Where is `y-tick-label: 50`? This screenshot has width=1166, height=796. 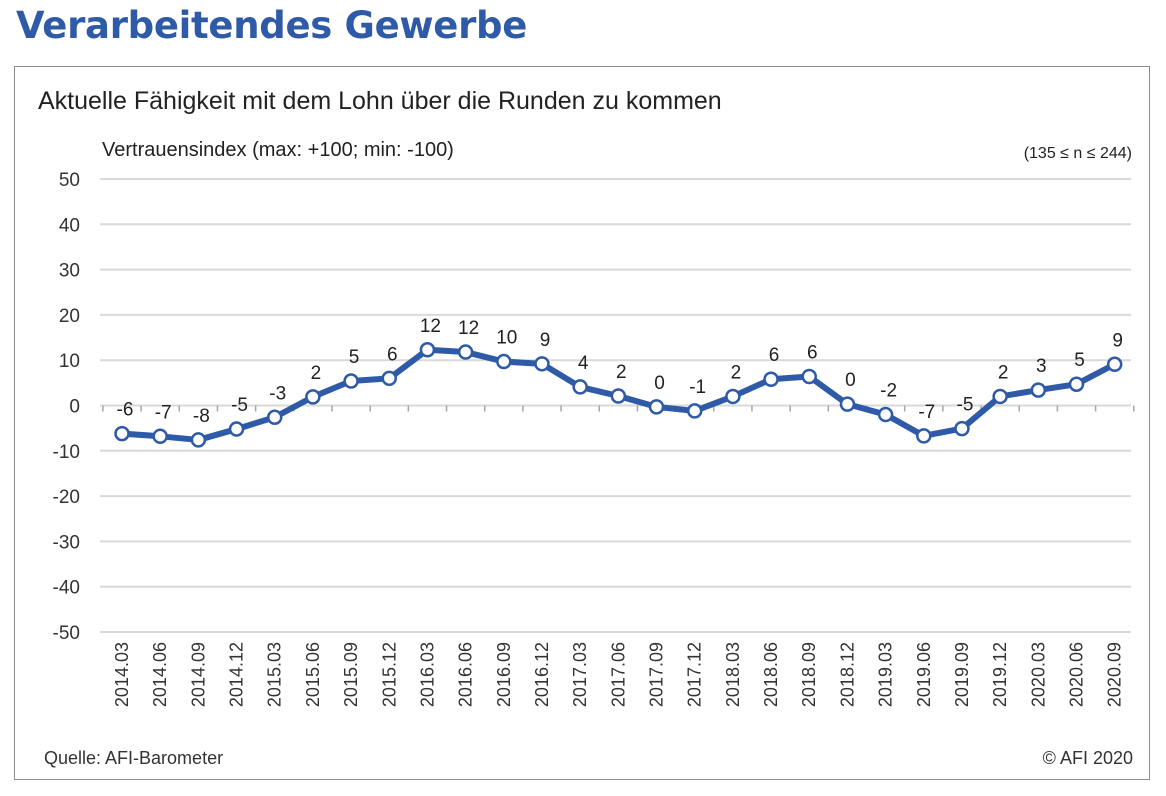
y-tick-label: 50 is located at coordinates (69, 180).